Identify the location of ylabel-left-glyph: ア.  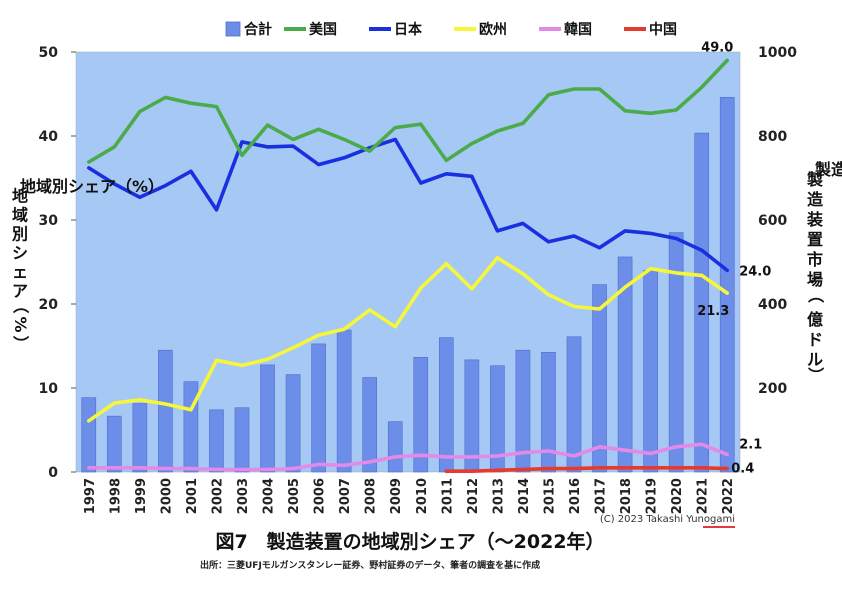
(20, 291).